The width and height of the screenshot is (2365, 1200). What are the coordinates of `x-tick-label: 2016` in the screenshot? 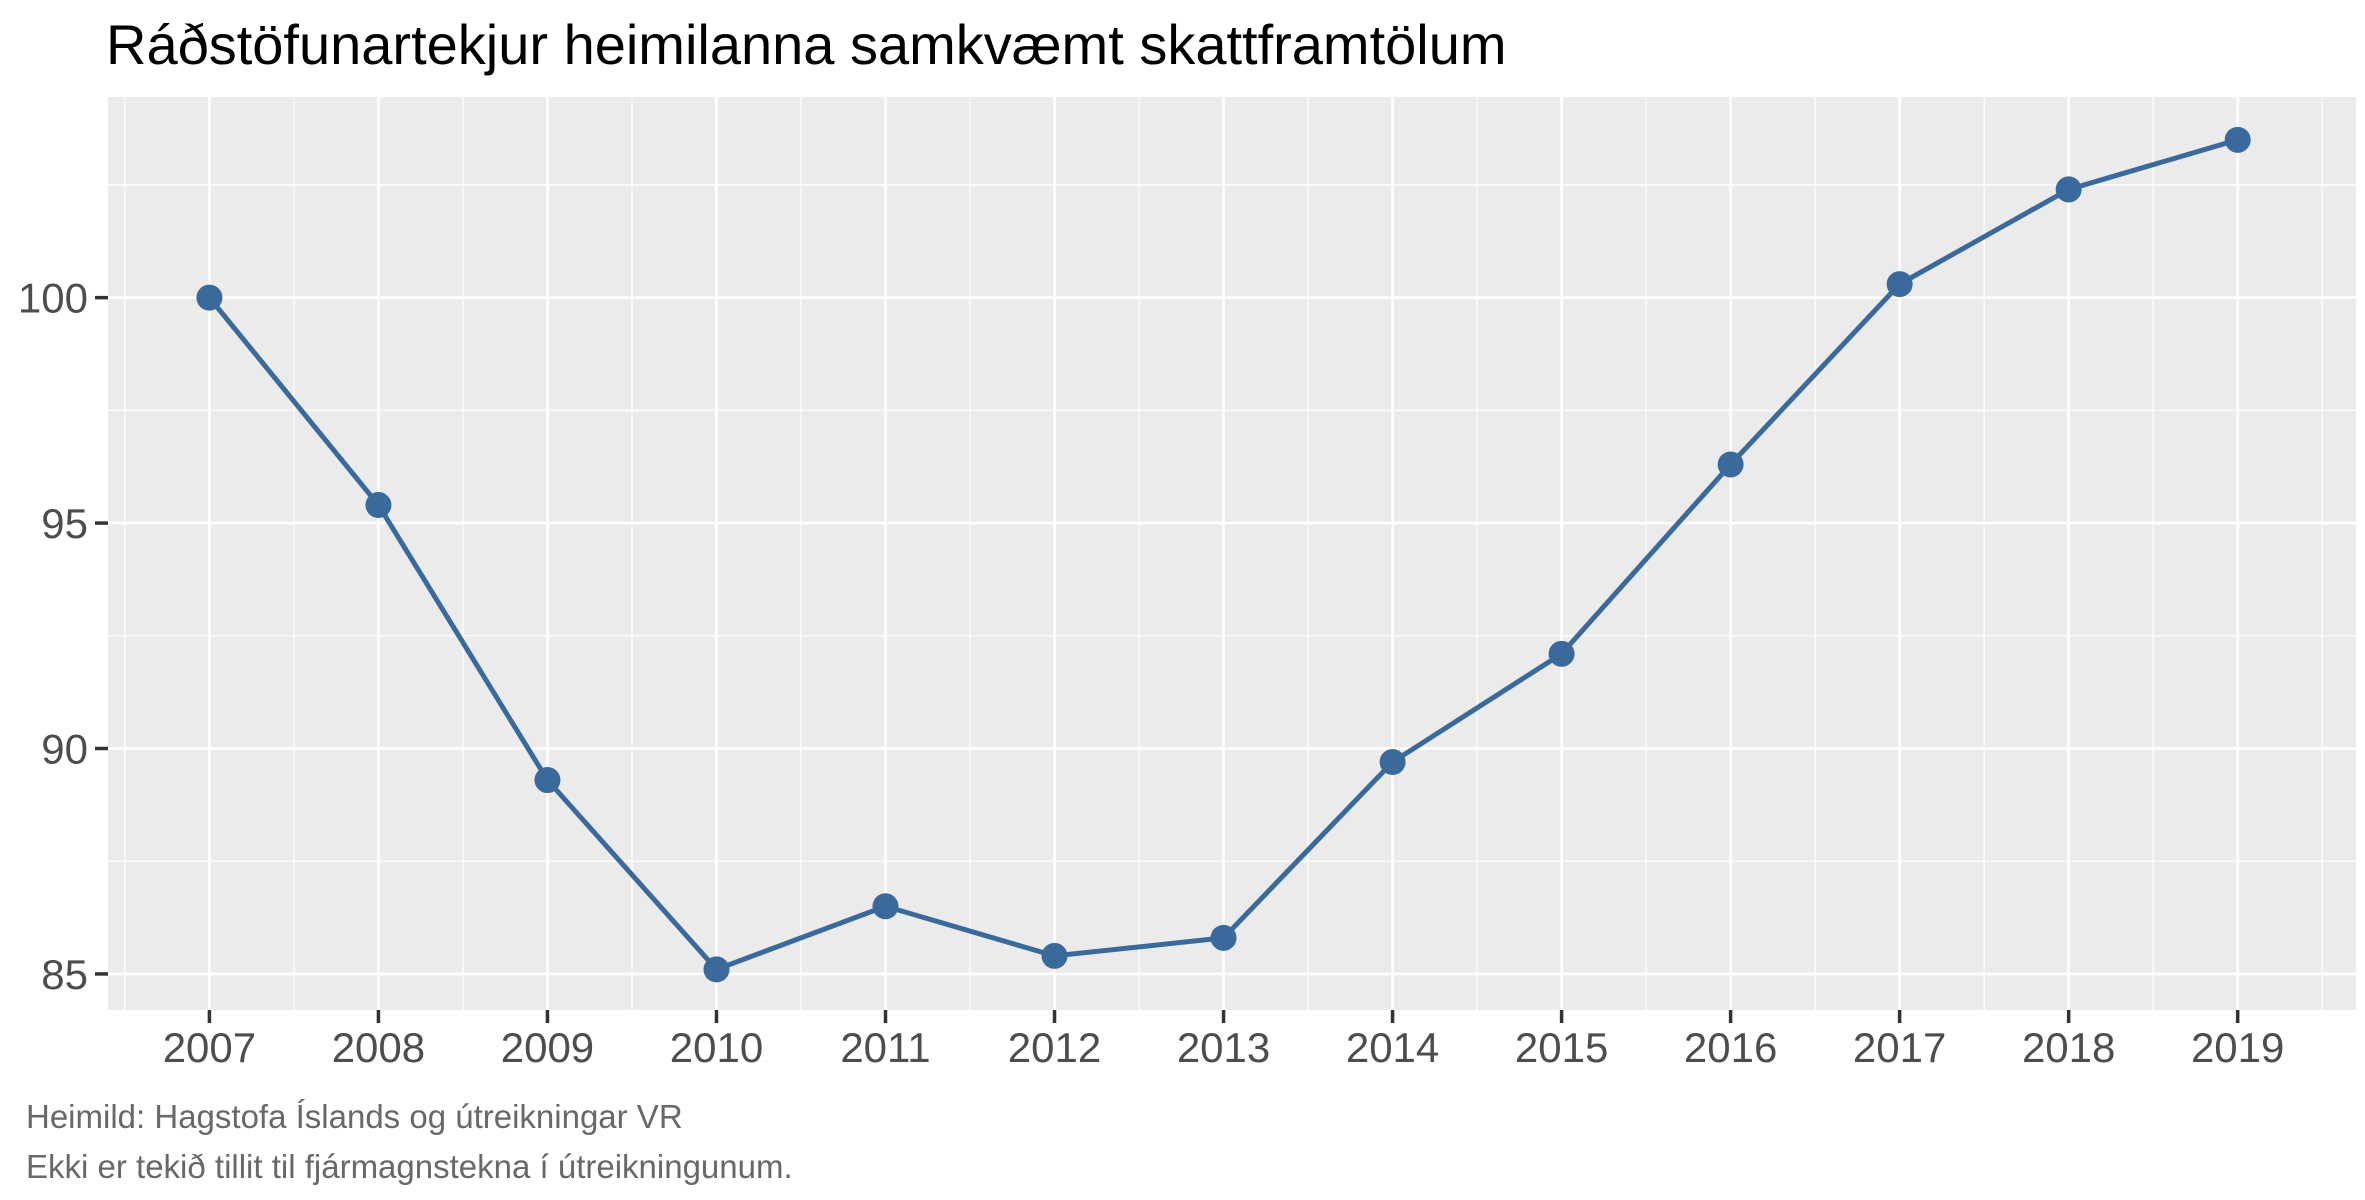 It's located at (1730, 1047).